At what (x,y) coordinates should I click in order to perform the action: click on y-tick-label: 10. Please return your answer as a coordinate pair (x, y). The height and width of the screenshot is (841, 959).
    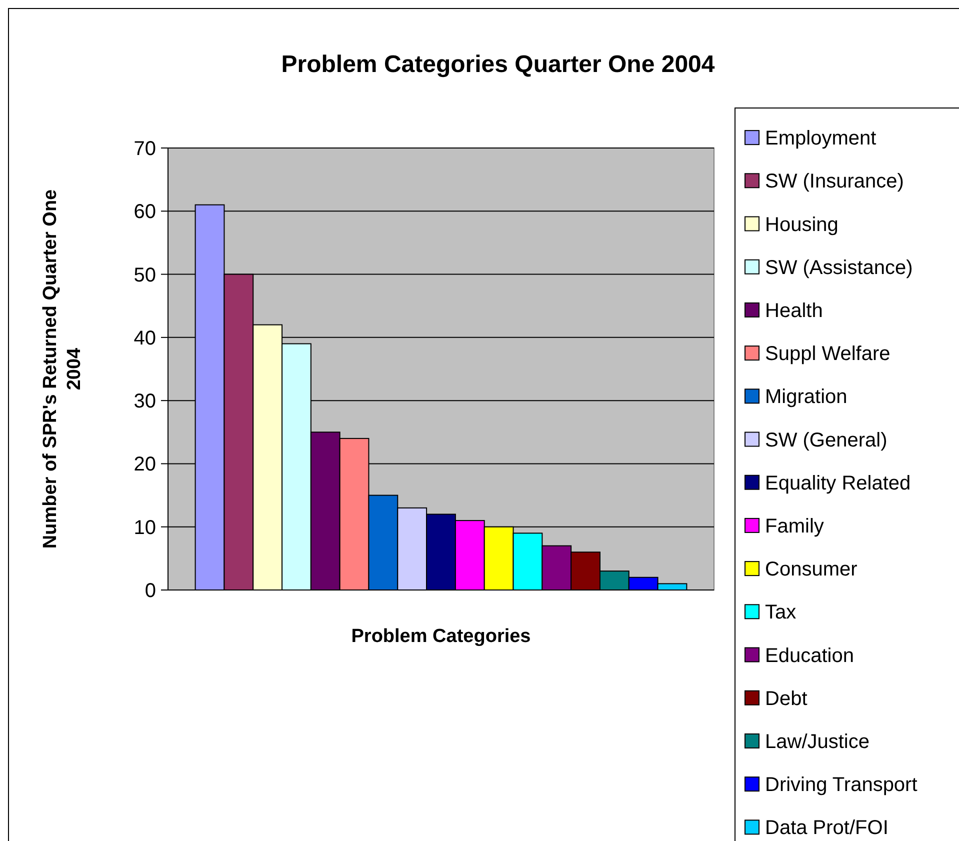
    Looking at the image, I should click on (145, 527).